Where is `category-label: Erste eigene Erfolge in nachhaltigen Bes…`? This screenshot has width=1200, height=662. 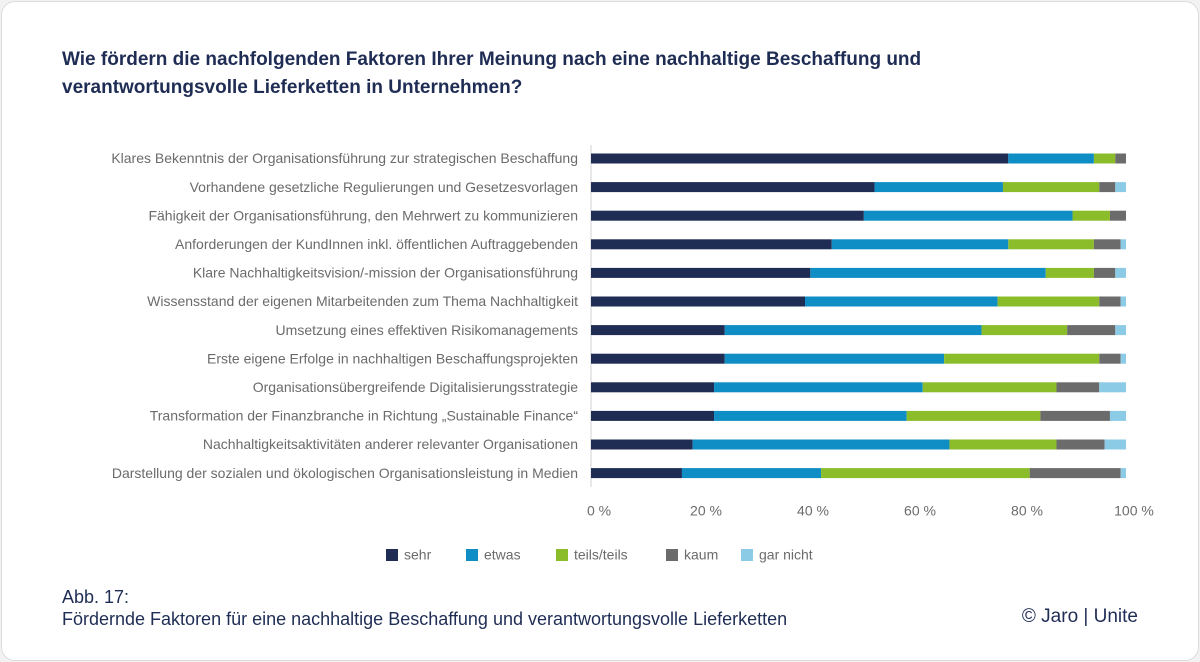 category-label: Erste eigene Erfolge in nachhaltigen Bes… is located at coordinates (392, 358).